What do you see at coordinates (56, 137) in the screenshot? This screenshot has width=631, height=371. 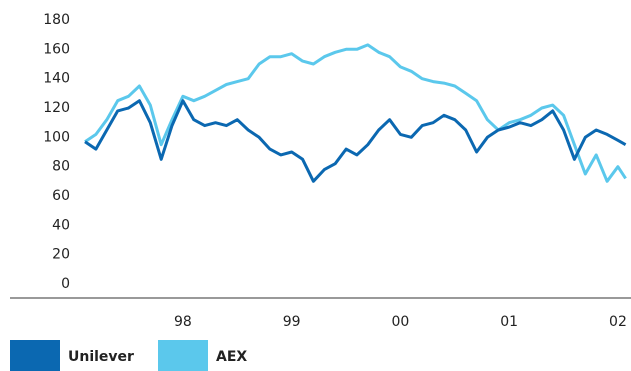 I see `y-tick-label: 100` at bounding box center [56, 137].